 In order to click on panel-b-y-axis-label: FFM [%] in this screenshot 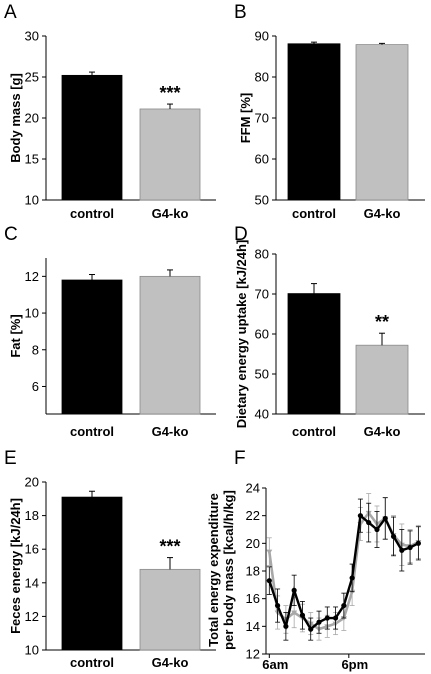, I will do `click(245, 118)`.